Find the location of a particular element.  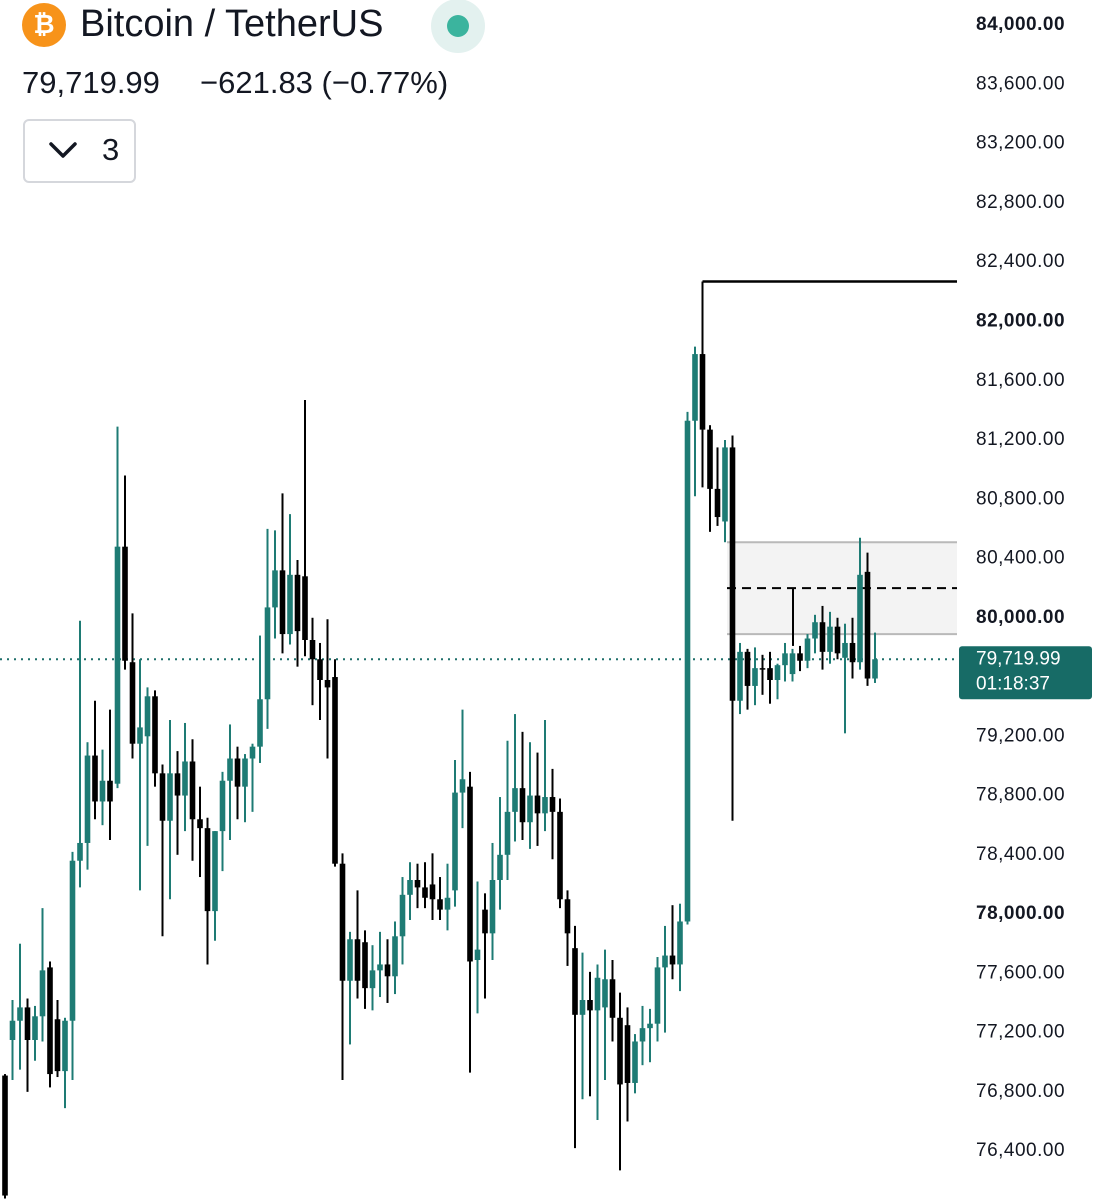

price-badge-countdown: 01:18:37 is located at coordinates (1013, 683).